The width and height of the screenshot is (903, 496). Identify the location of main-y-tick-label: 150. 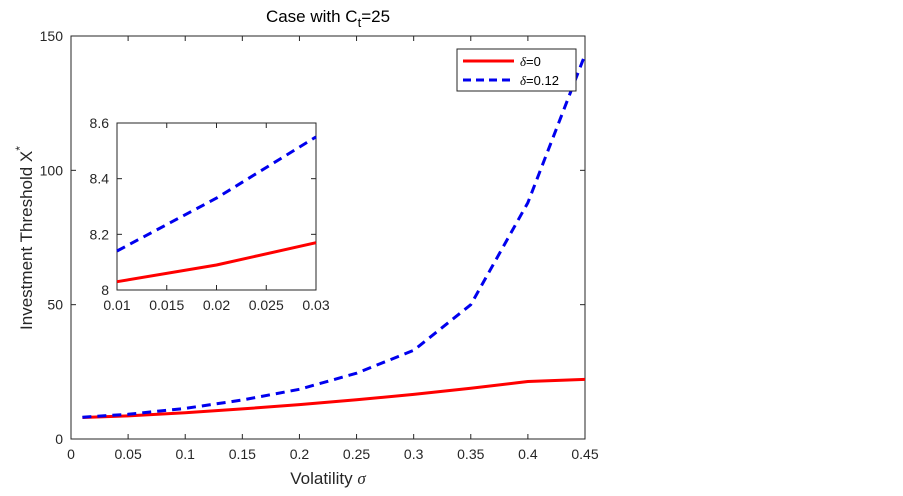
(52, 36).